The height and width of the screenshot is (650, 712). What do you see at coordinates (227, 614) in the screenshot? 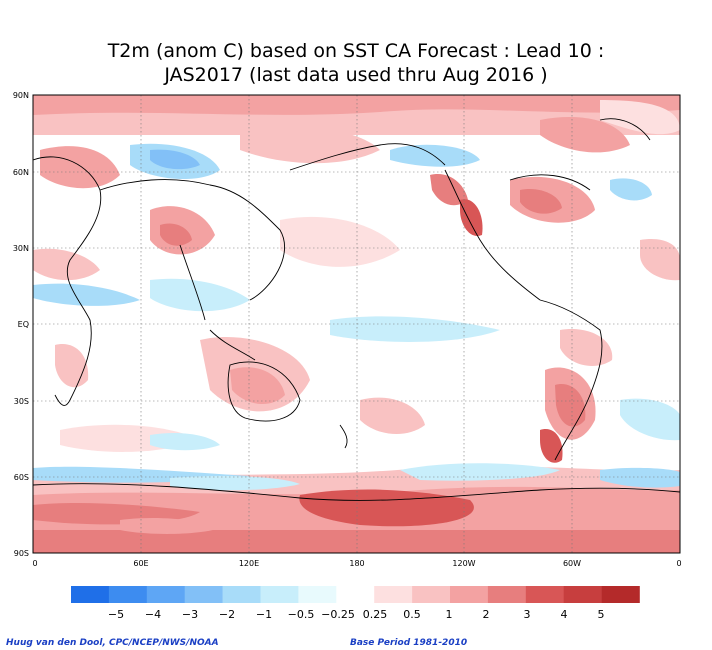
I see `colorbar-label: −2` at bounding box center [227, 614].